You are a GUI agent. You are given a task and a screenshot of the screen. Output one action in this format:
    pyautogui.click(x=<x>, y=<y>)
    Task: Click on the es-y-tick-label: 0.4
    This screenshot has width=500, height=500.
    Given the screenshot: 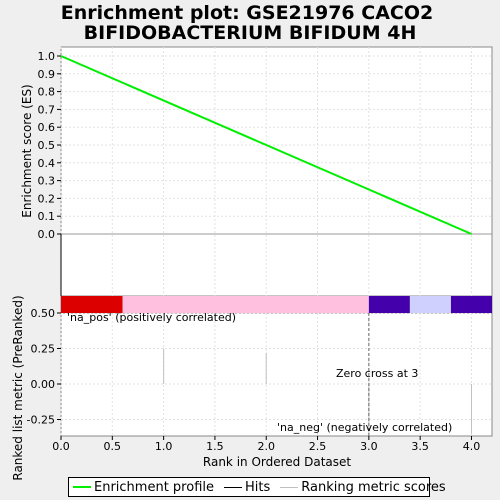 What is the action you would take?
    pyautogui.click(x=47, y=163)
    